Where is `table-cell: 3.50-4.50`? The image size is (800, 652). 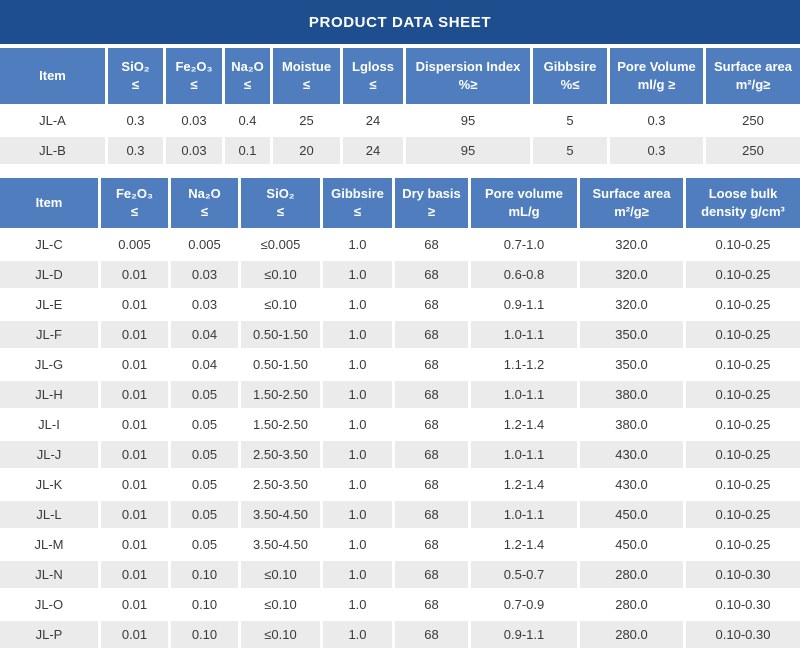
table-cell: 3.50-4.50 is located at coordinates (279, 543).